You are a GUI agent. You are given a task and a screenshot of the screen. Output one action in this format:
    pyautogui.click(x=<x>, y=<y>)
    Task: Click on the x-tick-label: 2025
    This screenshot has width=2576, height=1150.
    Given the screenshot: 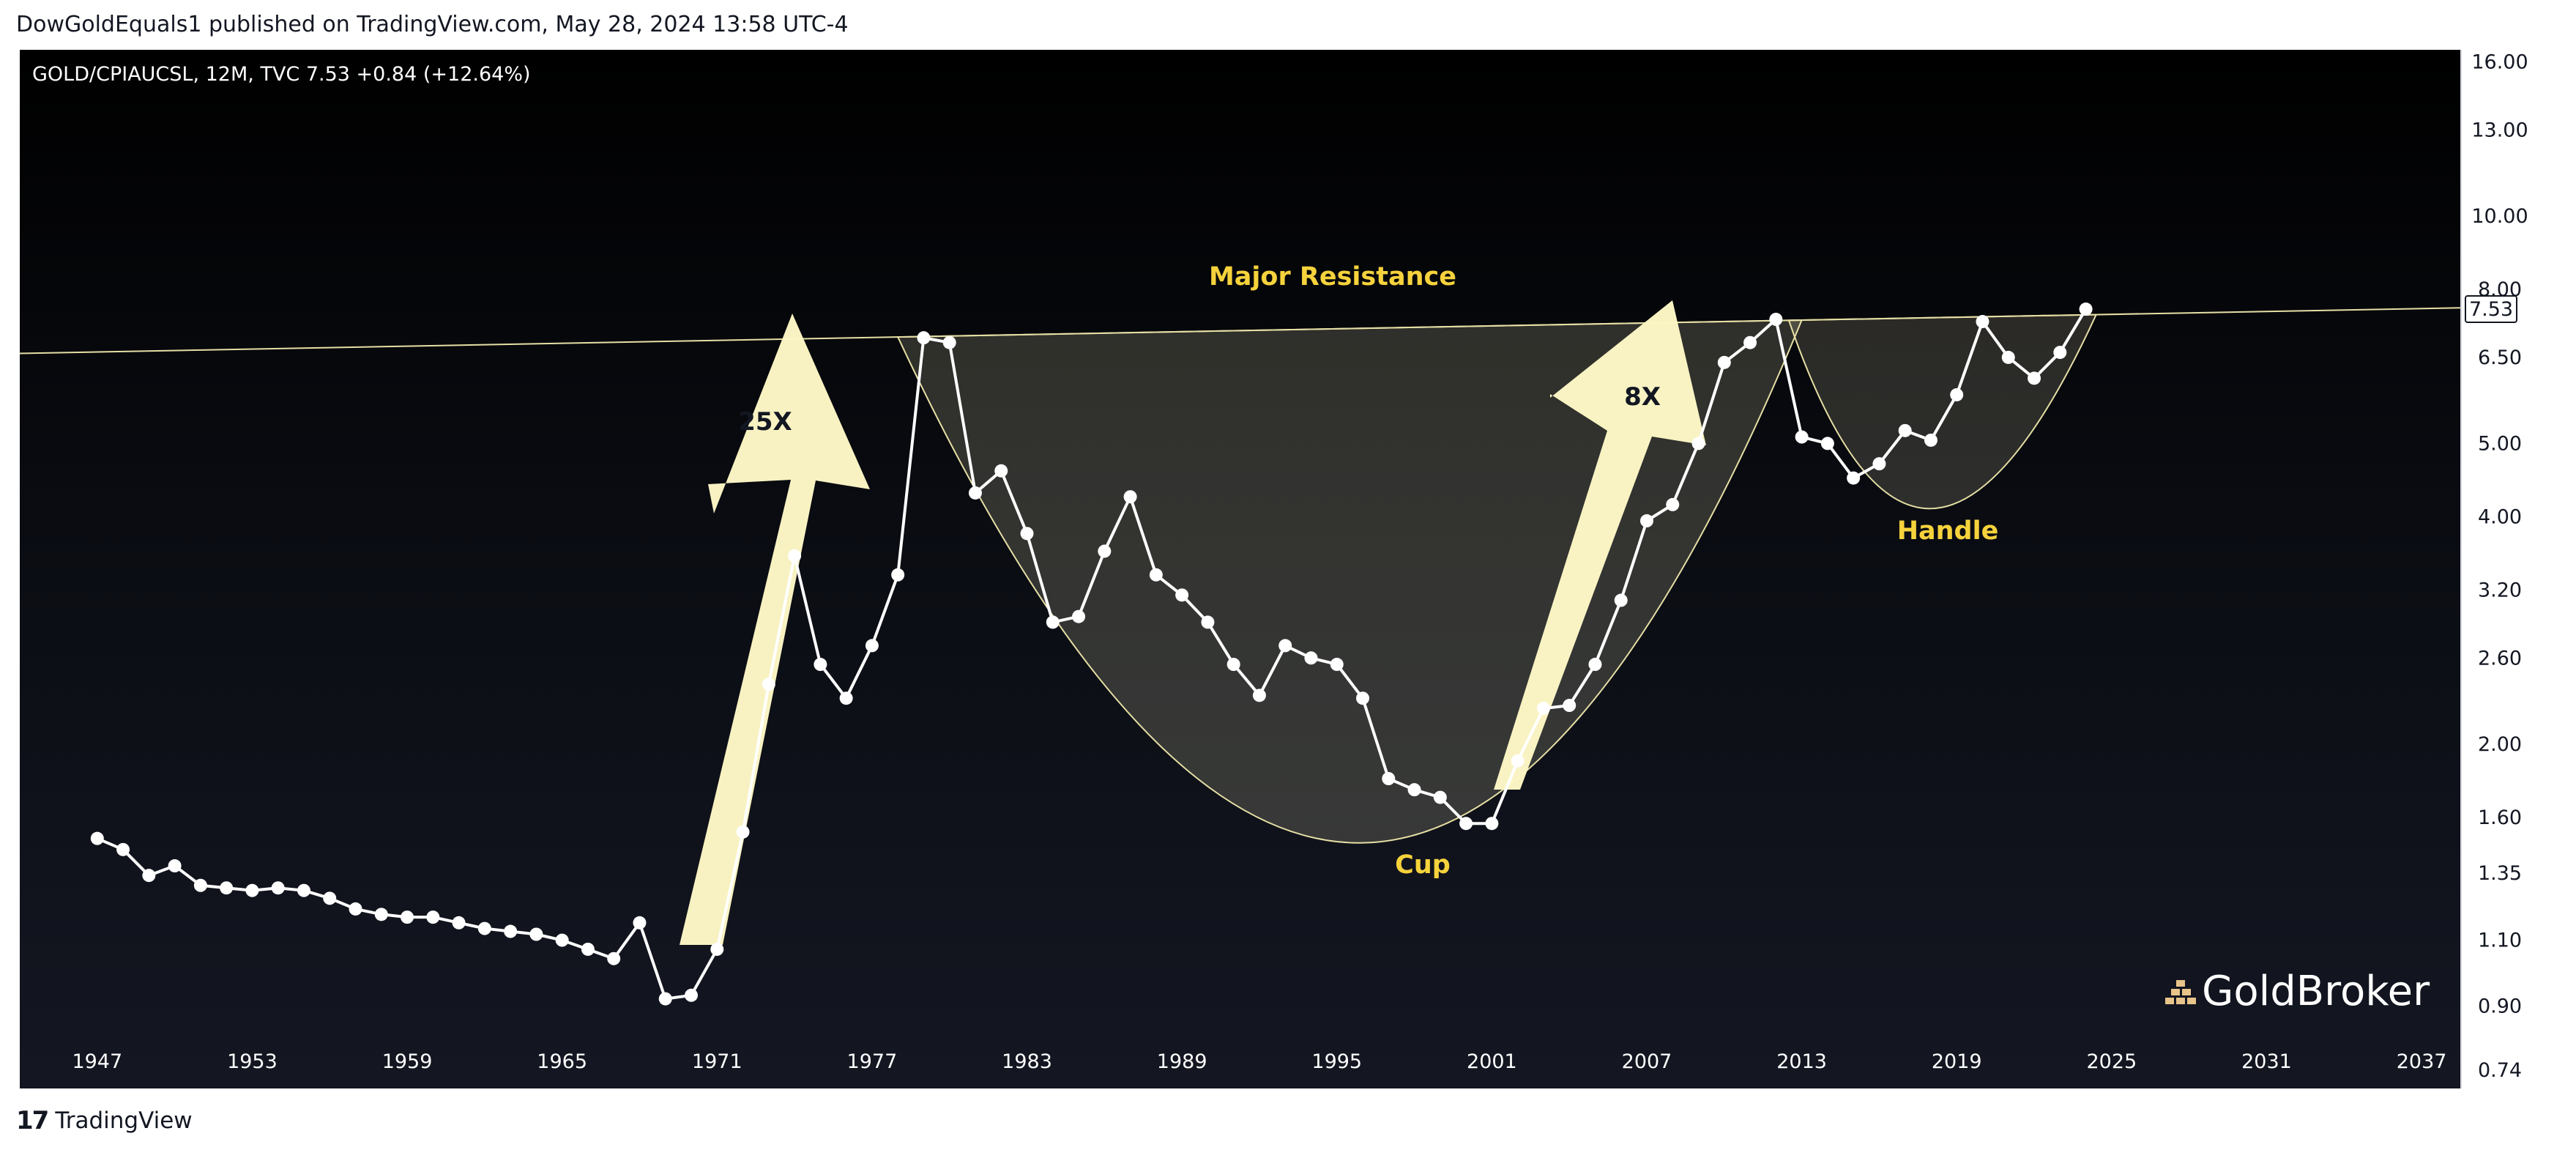 What is the action you would take?
    pyautogui.click(x=2111, y=1061)
    